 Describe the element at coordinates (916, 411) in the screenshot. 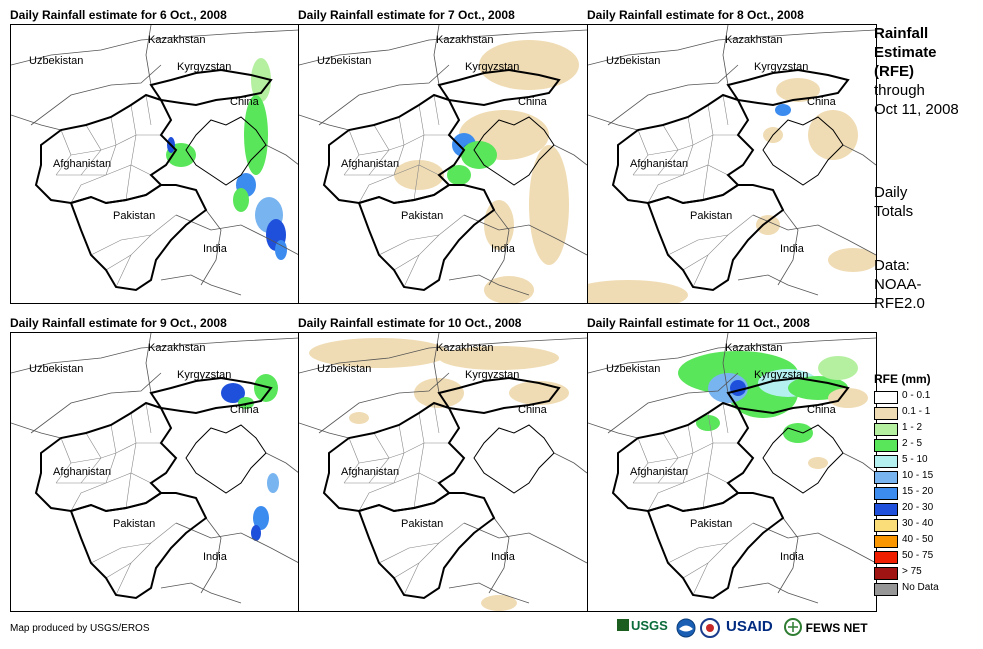

I see `legend-label: 0.1 - 1` at that location.